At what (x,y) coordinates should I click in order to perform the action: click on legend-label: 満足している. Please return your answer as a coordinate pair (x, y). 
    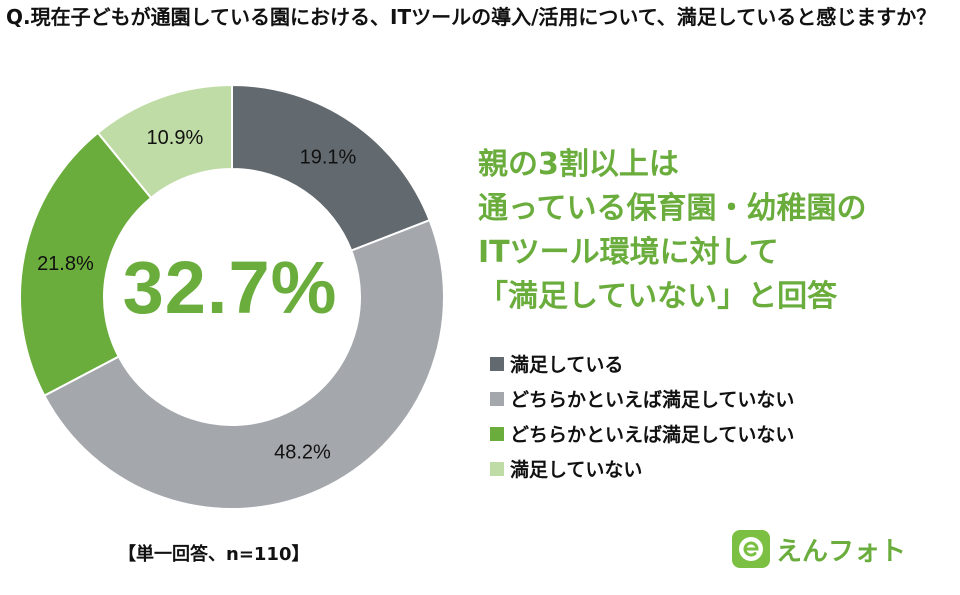
    Looking at the image, I should click on (567, 365).